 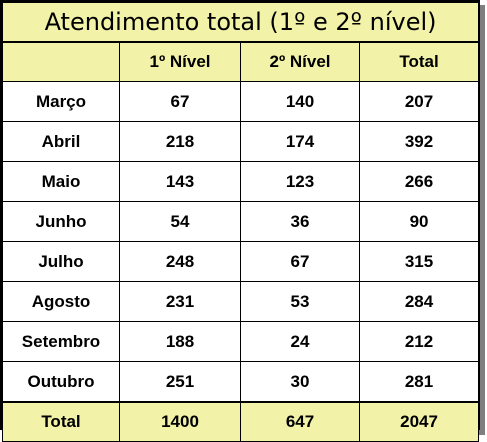 I want to click on title-row: Atendimento total (1º e 2º nível), so click(x=240, y=22).